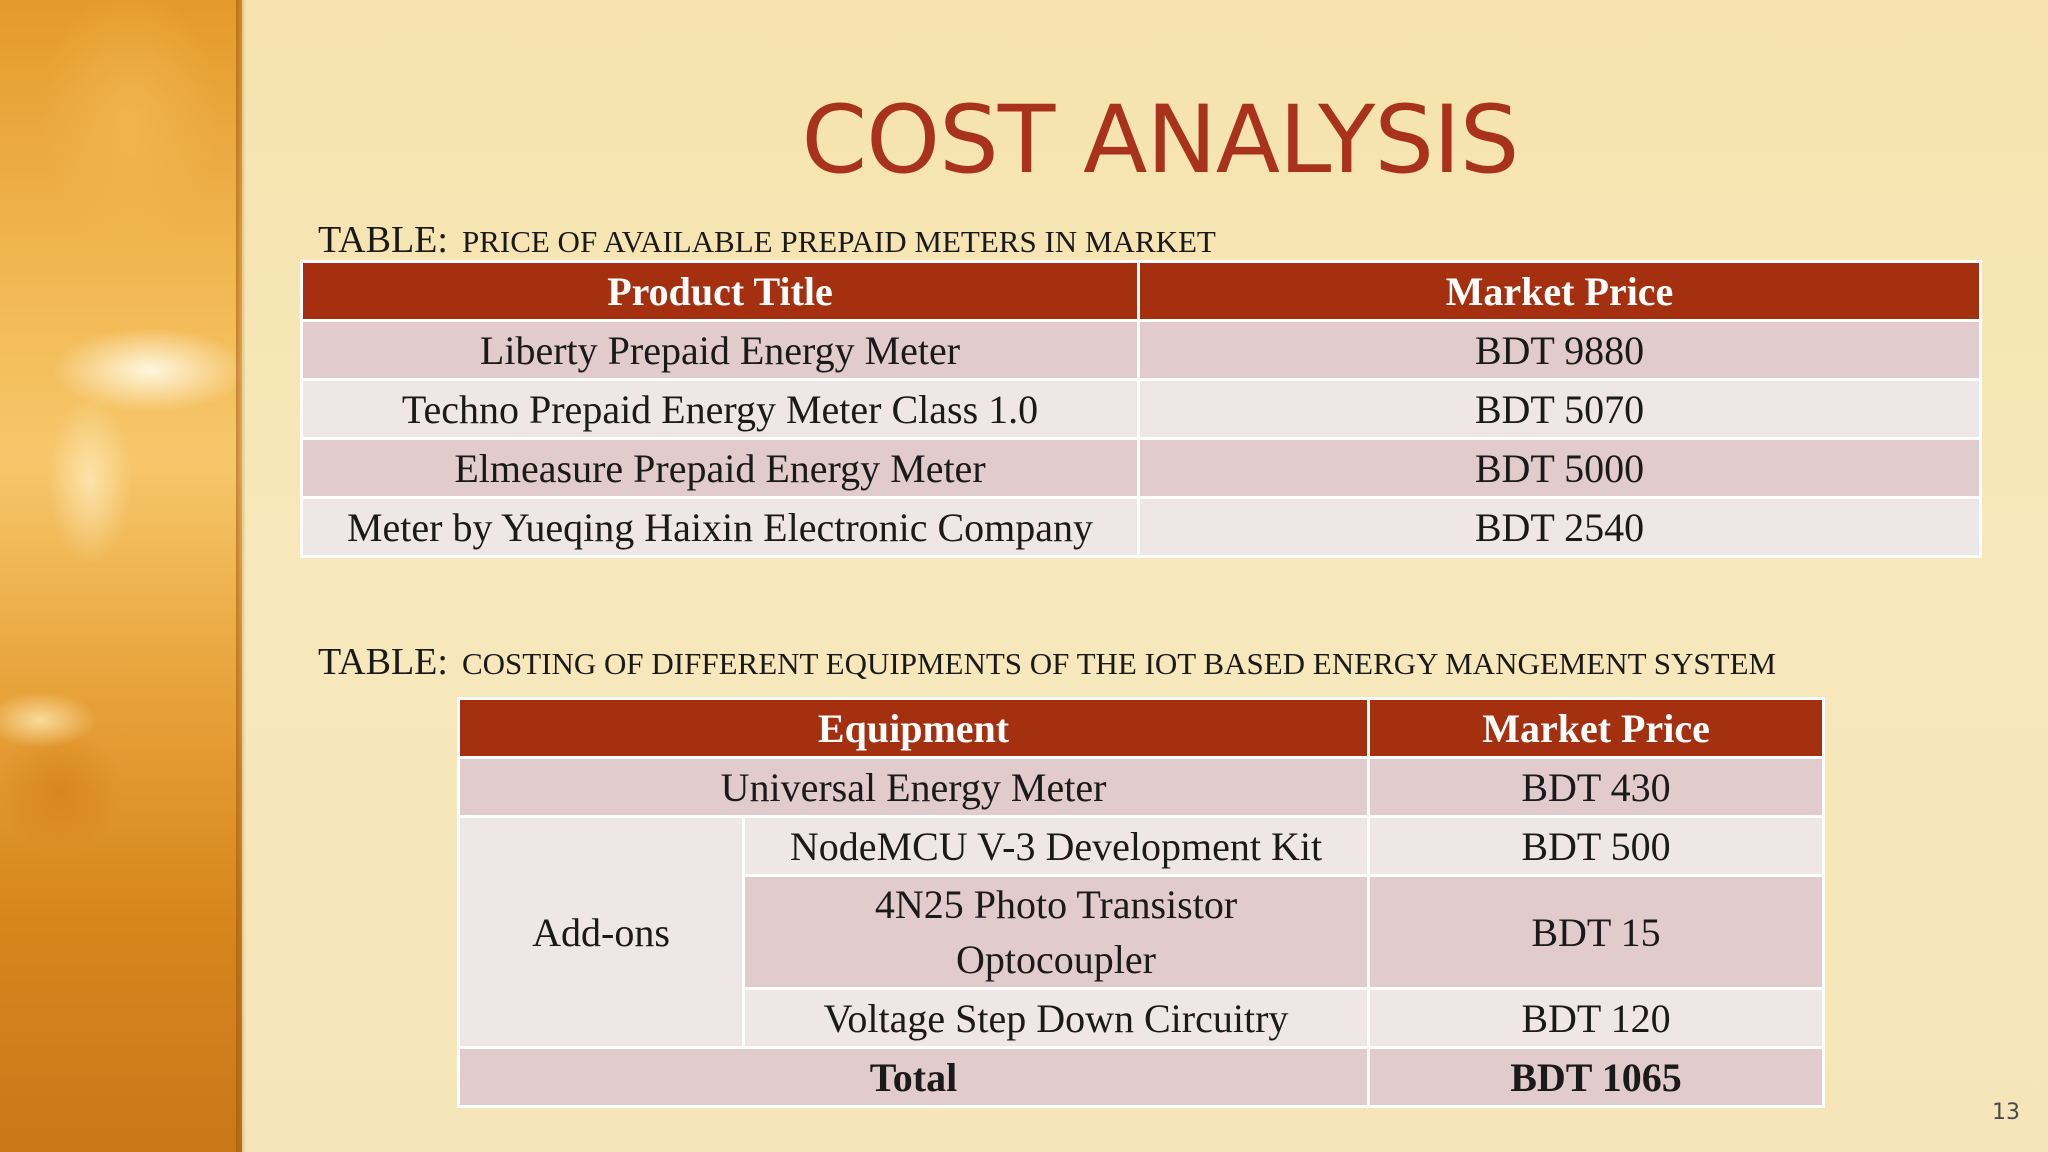 This screenshot has height=1152, width=2048. What do you see at coordinates (720, 468) in the screenshot?
I see `product-title-cell: Elmeasure Prepaid Energy Meter` at bounding box center [720, 468].